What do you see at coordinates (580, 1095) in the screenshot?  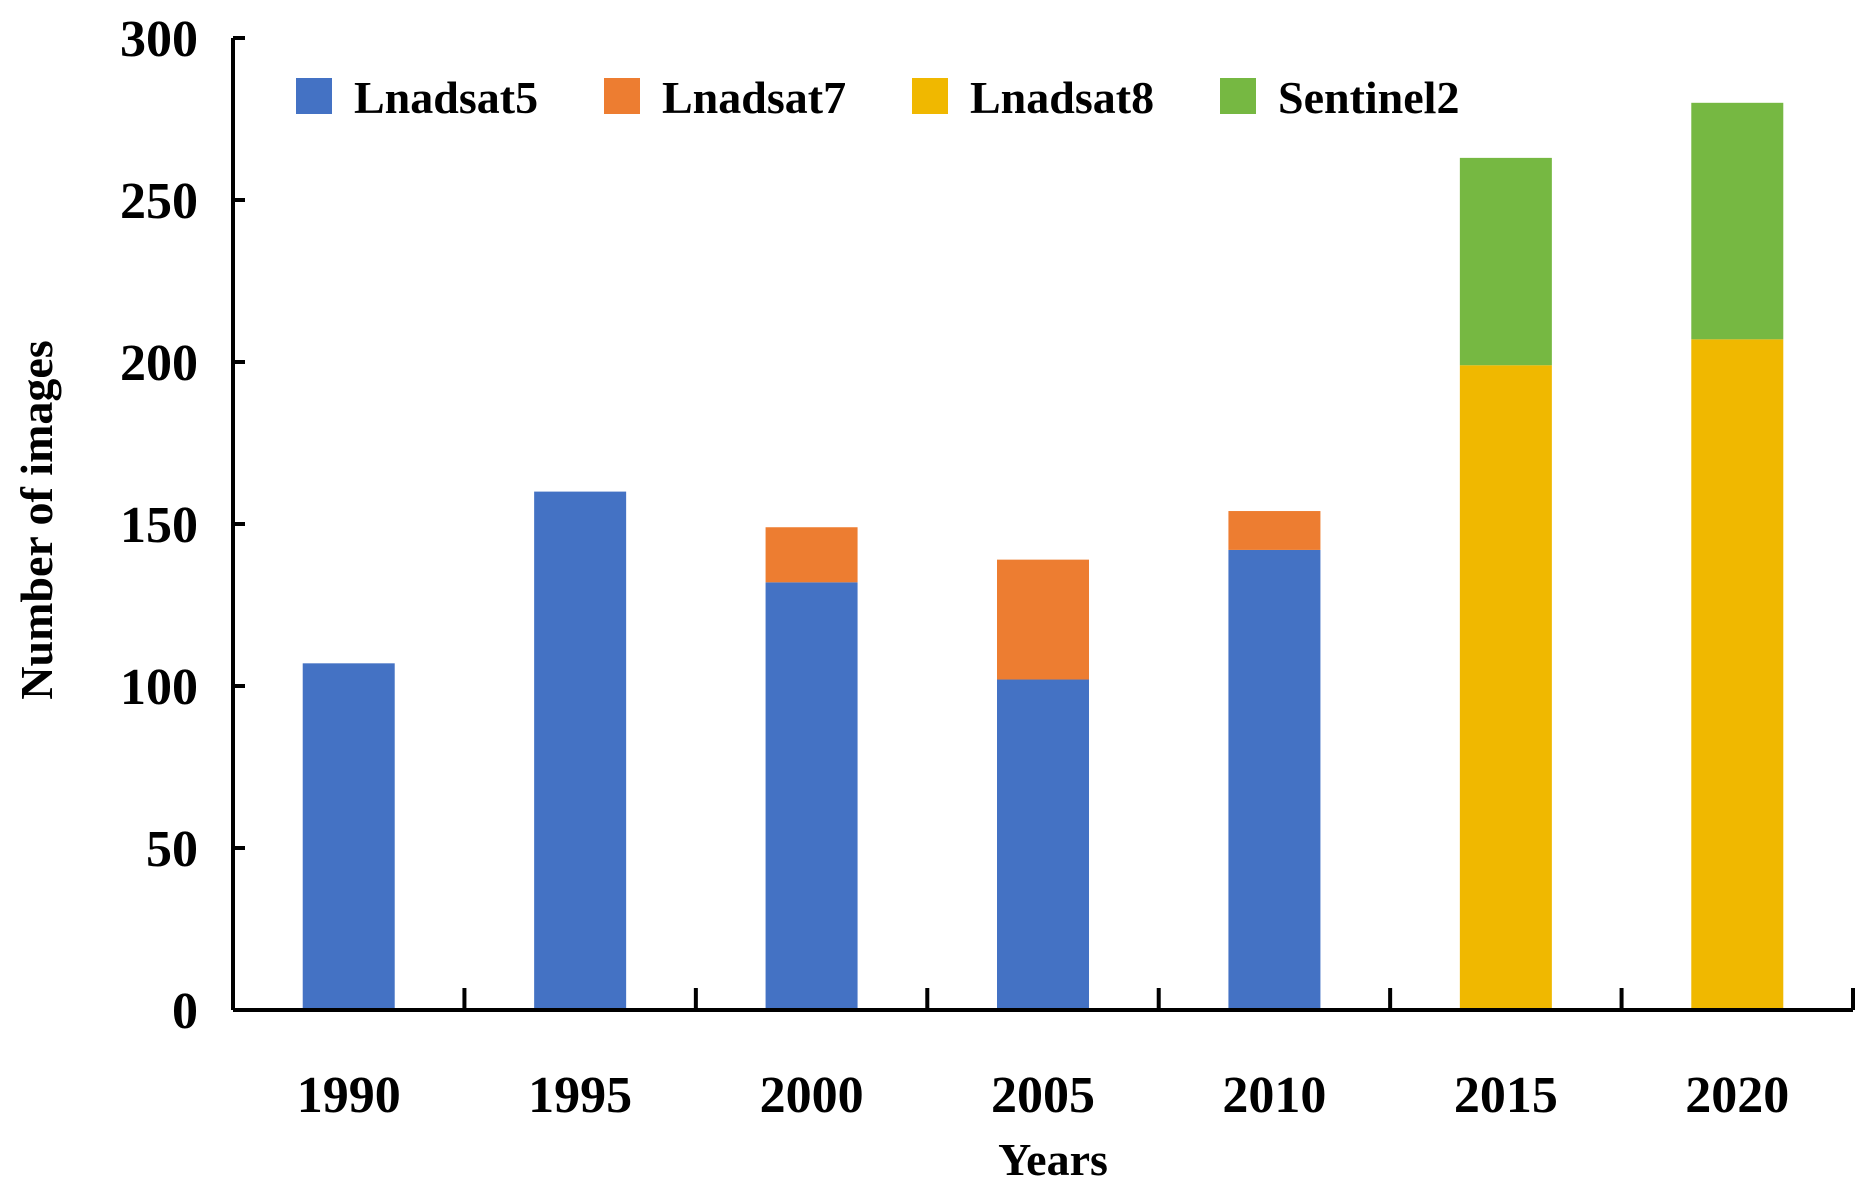 I see `x-tick-label-1995: 1995` at bounding box center [580, 1095].